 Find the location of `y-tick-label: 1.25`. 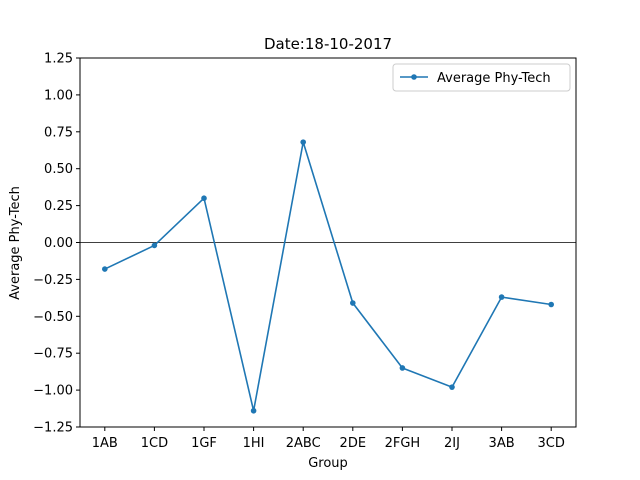

y-tick-label: 1.25 is located at coordinates (58, 59).